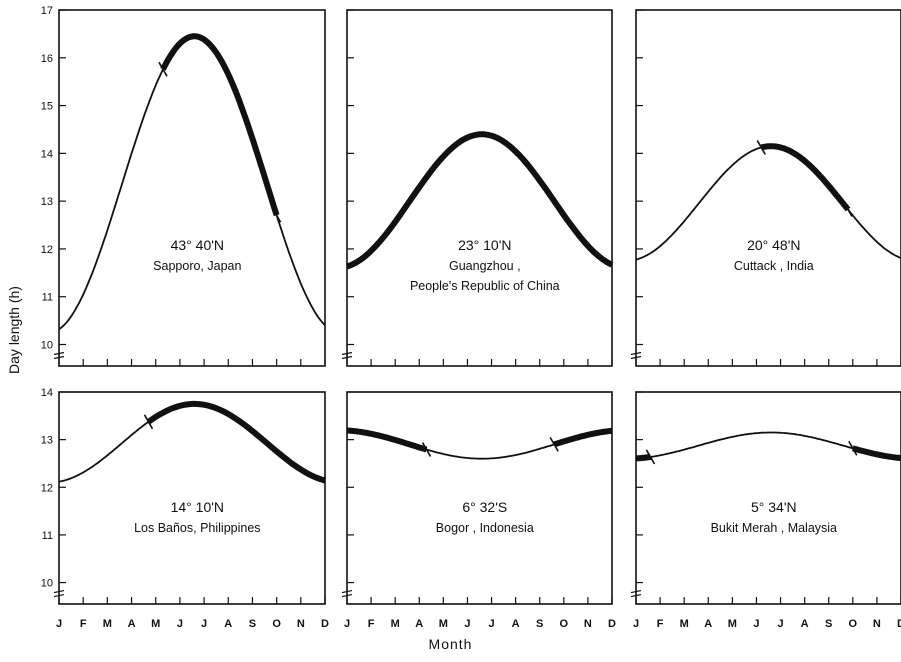 The image size is (901, 662). I want to click on latitude-label: 20° 48'N, so click(773, 245).